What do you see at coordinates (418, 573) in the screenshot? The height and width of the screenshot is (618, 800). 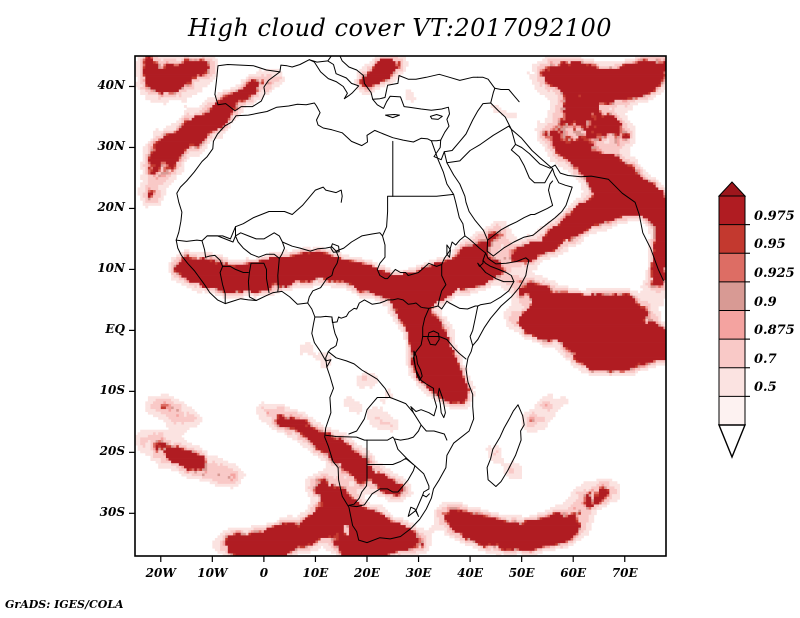 I see `longitude-tick-label: 30E` at bounding box center [418, 573].